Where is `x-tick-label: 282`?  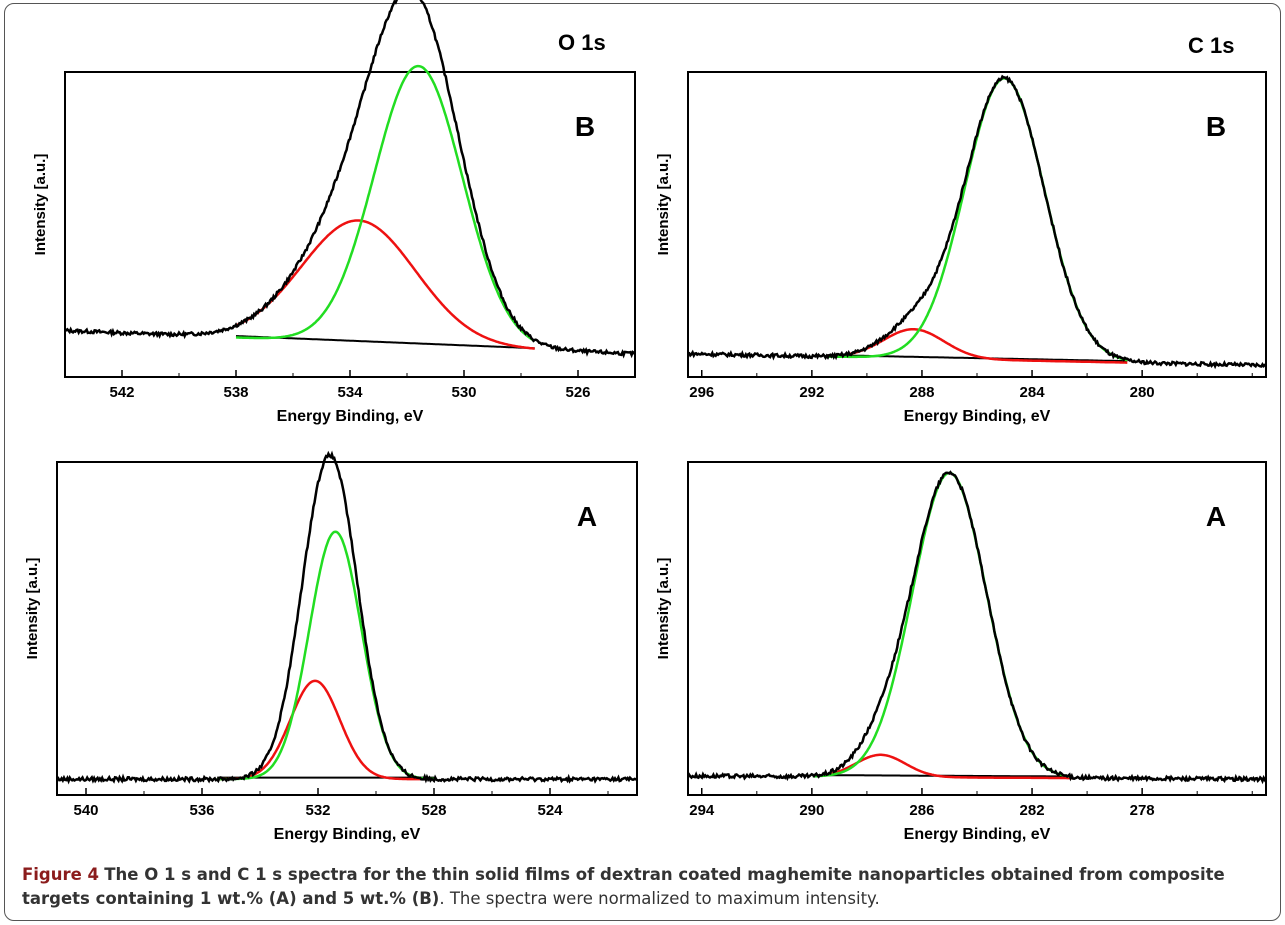 x-tick-label: 282 is located at coordinates (1032, 810).